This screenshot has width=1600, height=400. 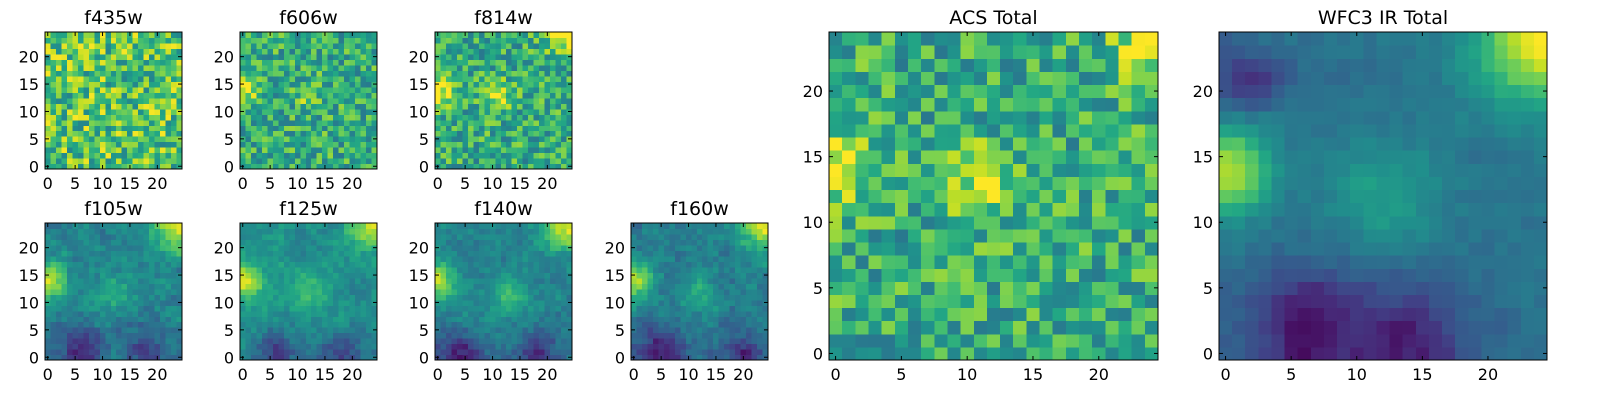 I want to click on x-tick-label: 20, so click(x=743, y=374).